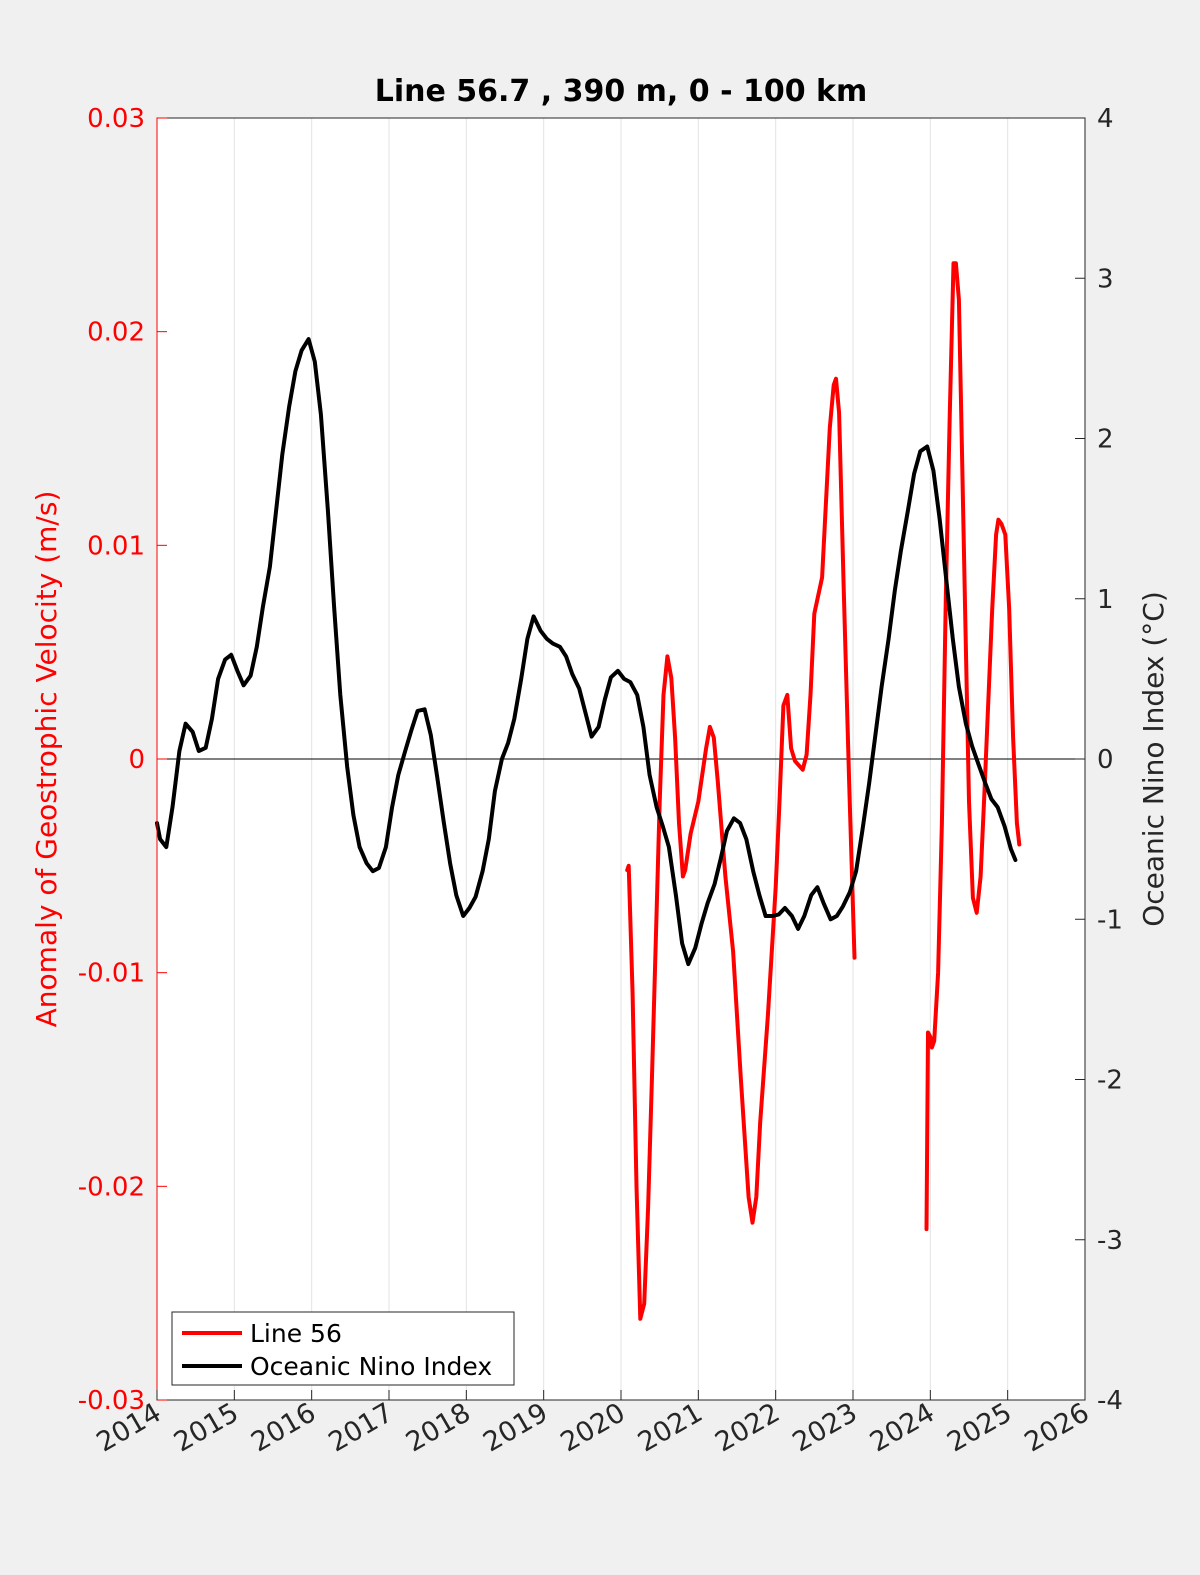 This screenshot has height=1575, width=1200. I want to click on x-tick-label: 2024, so click(902, 1427).